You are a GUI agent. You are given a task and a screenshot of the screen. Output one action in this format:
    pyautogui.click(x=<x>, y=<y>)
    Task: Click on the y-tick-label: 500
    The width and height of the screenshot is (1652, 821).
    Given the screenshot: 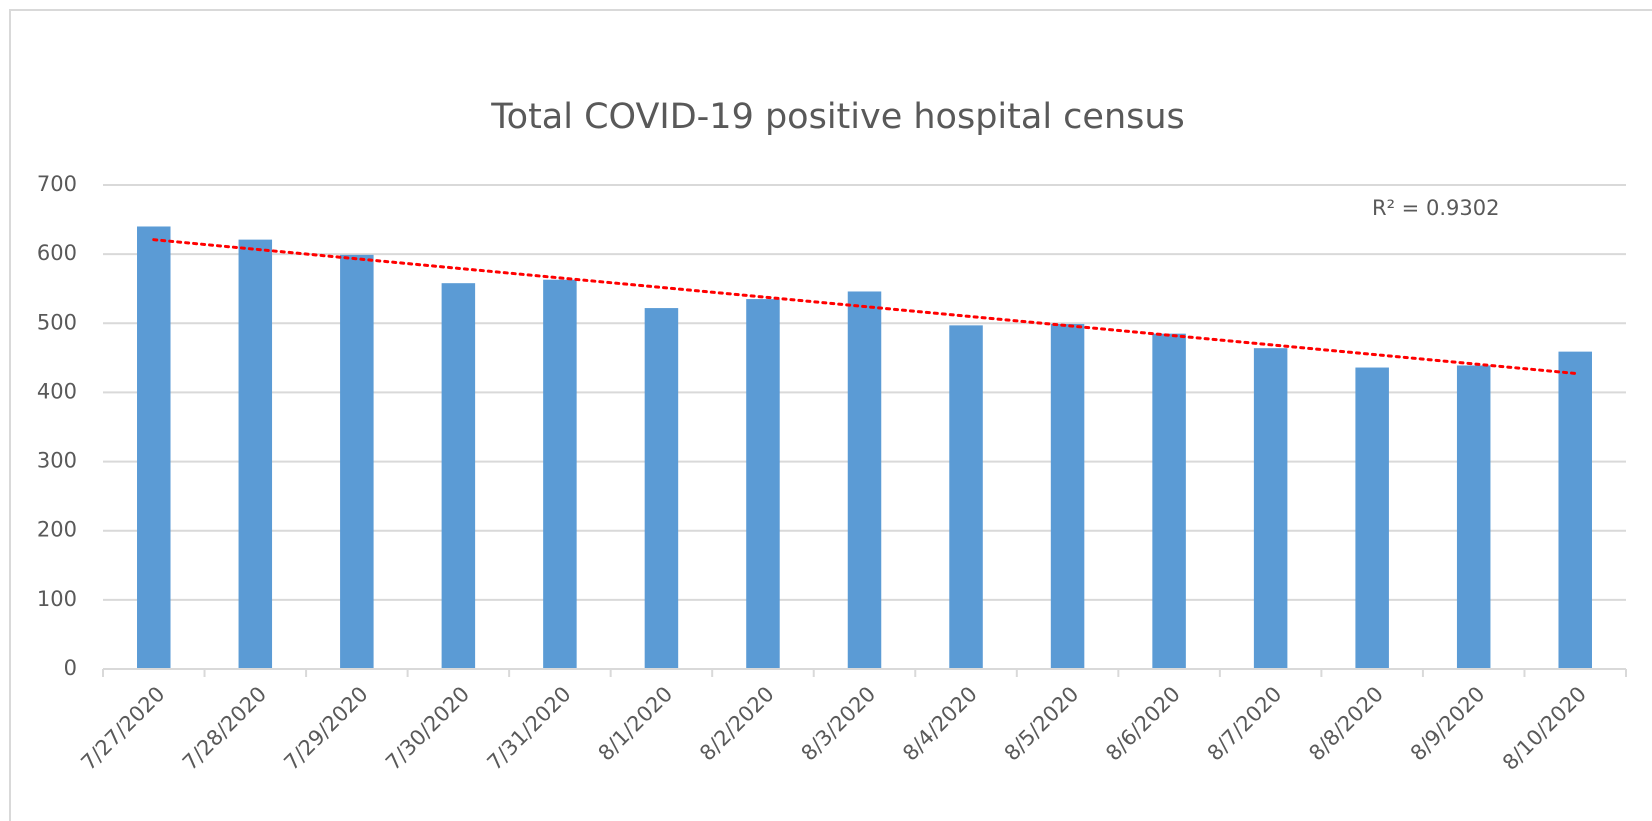 What is the action you would take?
    pyautogui.click(x=57, y=322)
    